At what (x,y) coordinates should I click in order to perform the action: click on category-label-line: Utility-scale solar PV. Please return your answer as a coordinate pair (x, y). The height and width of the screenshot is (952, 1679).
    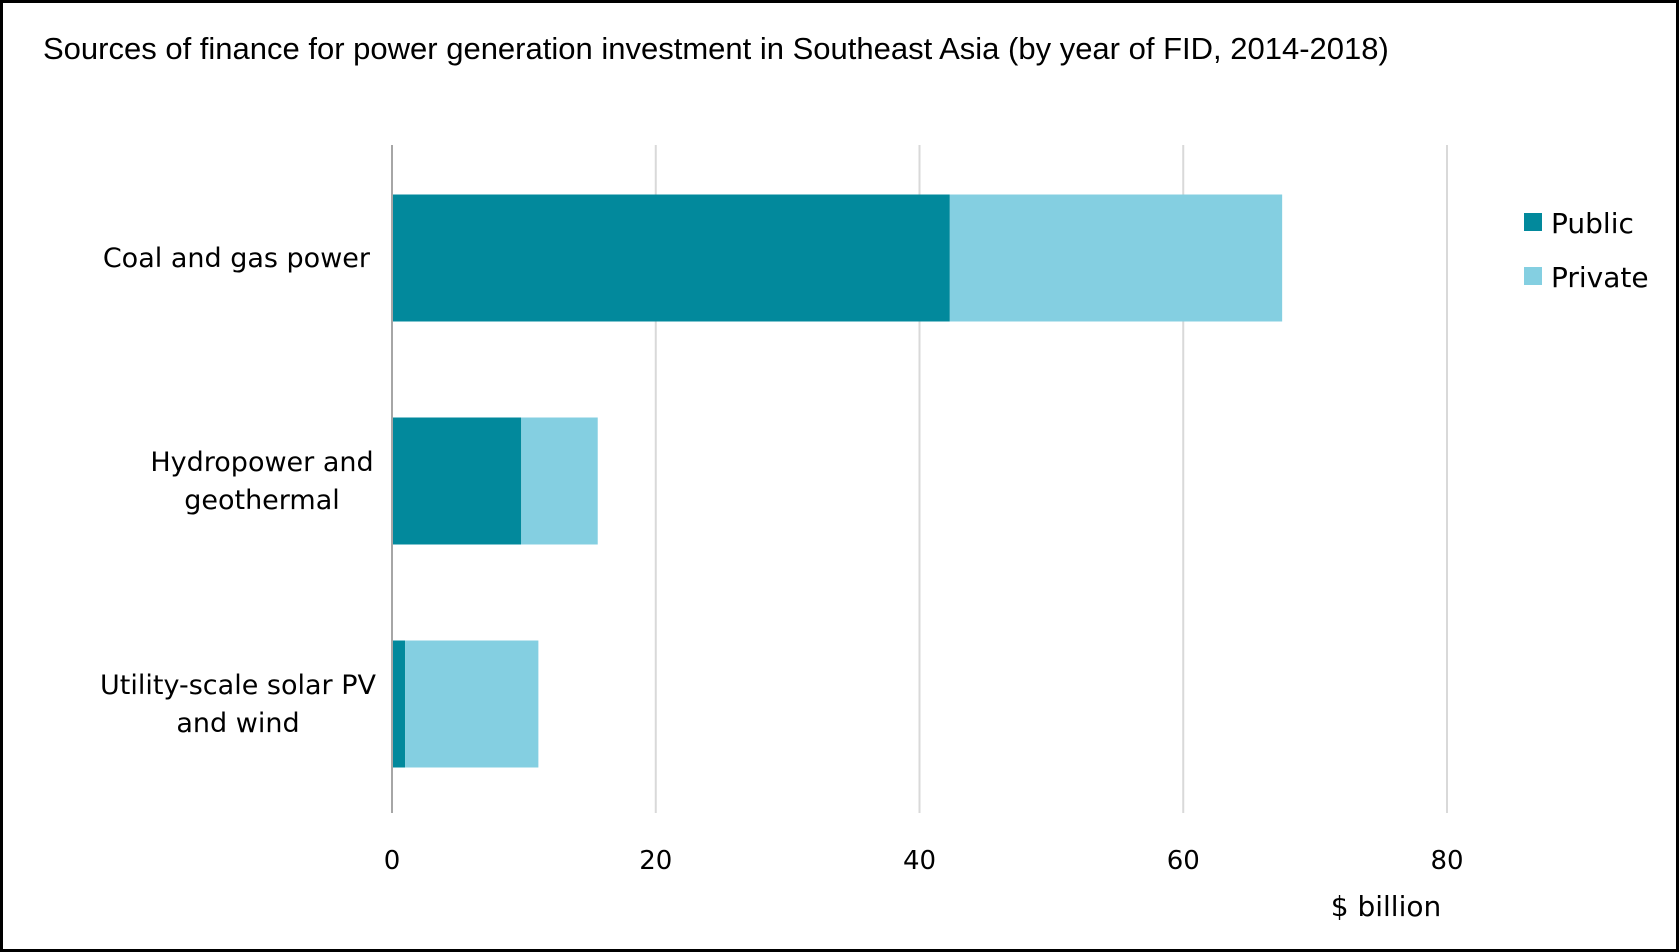
    Looking at the image, I should click on (238, 685).